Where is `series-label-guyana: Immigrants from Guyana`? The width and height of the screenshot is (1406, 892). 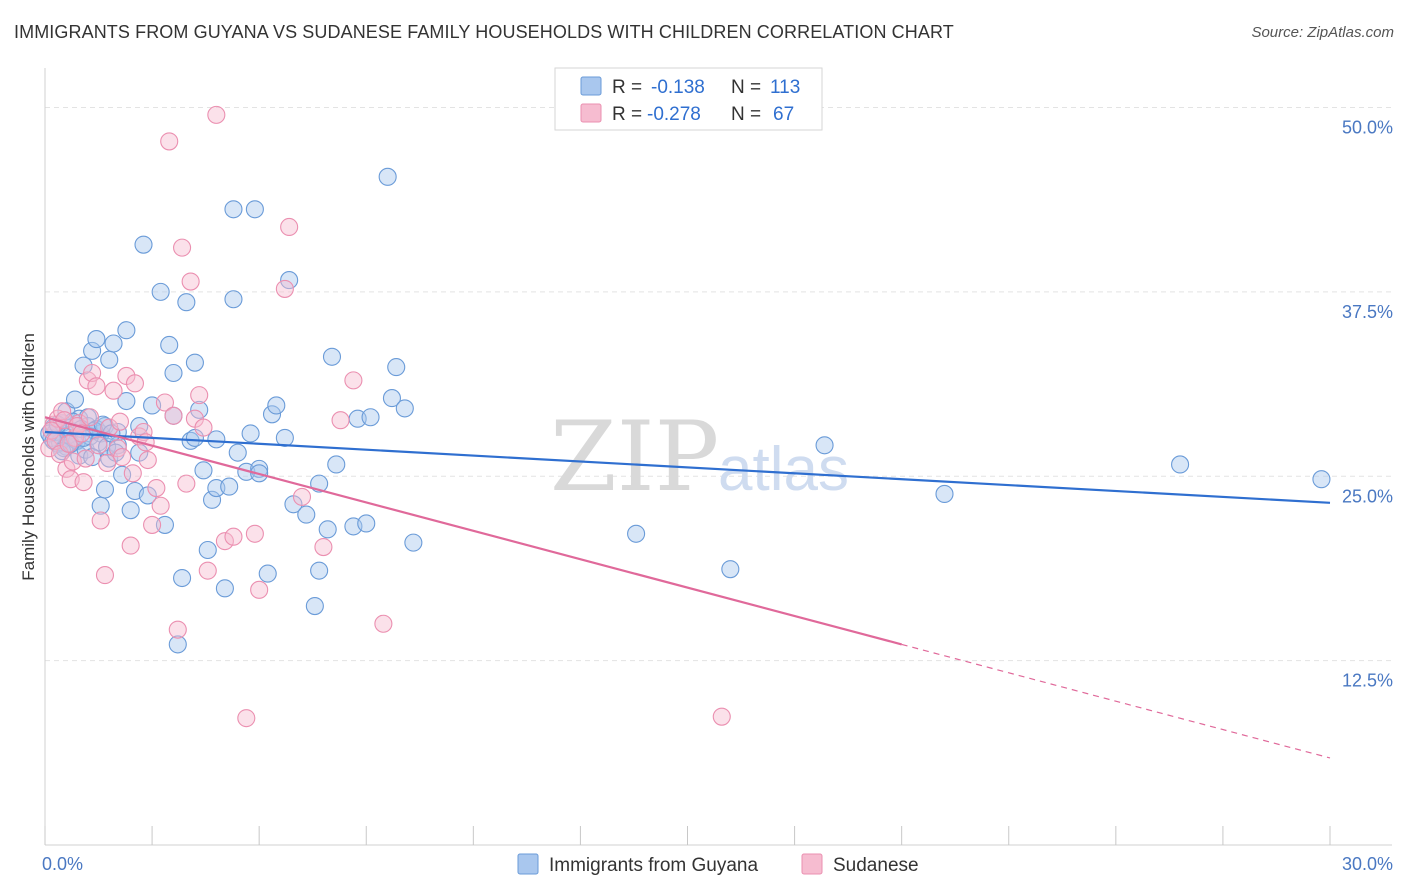 series-label-guyana: Immigrants from Guyana is located at coordinates (653, 865).